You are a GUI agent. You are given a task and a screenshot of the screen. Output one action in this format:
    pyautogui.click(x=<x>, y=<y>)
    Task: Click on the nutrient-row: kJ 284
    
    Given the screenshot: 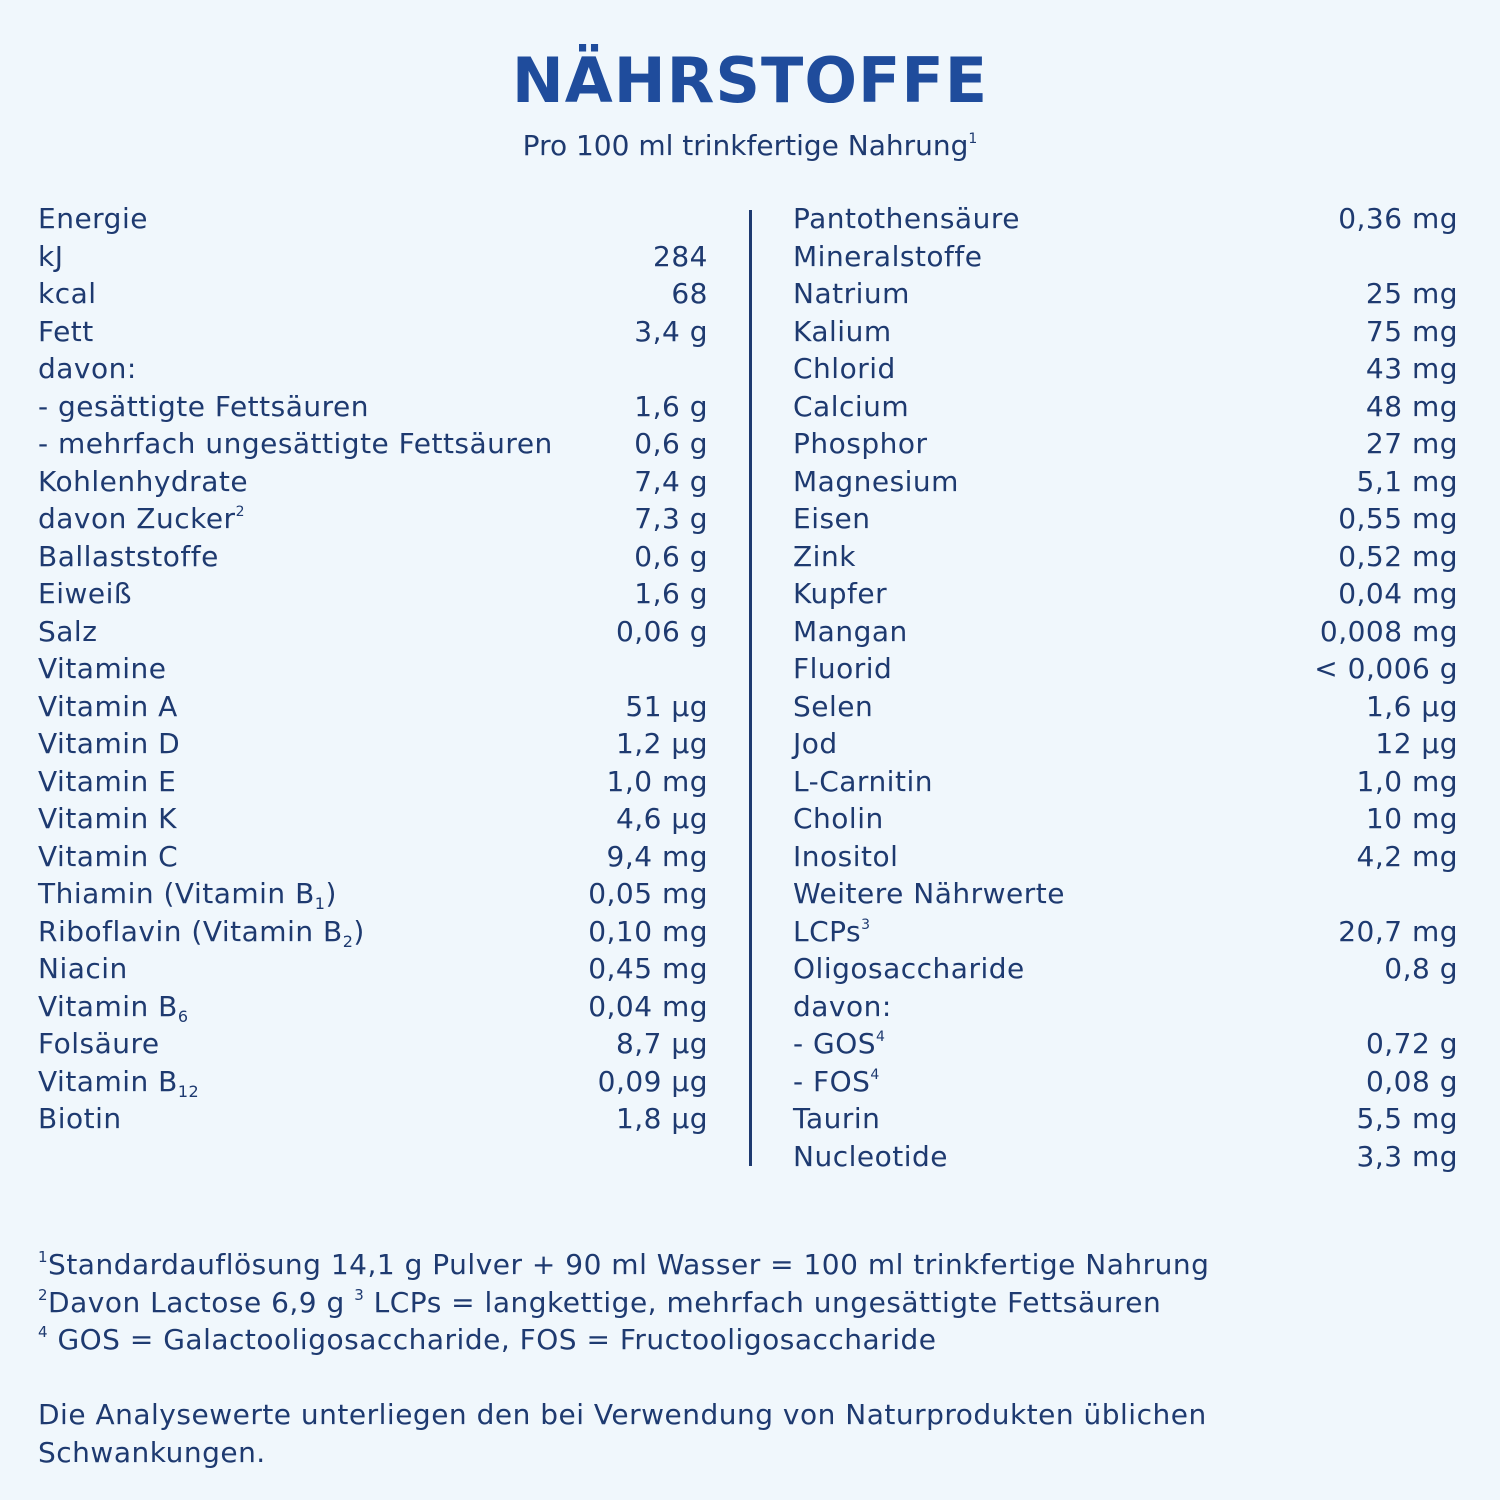 What is the action you would take?
    pyautogui.click(x=373, y=257)
    